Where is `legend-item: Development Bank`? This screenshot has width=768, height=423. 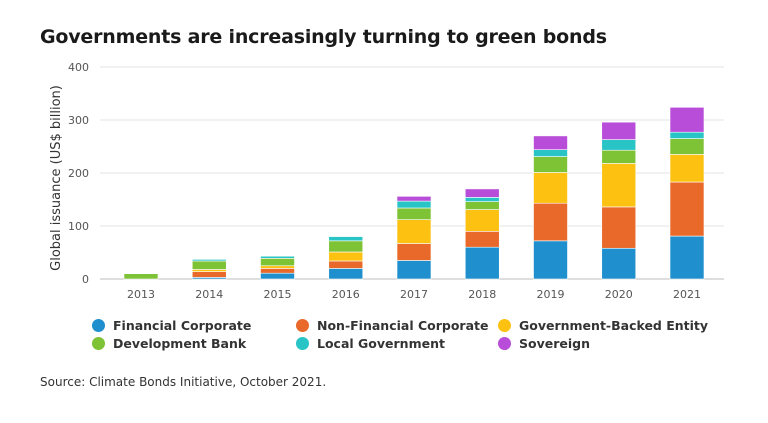
legend-item: Development Bank is located at coordinates (169, 343).